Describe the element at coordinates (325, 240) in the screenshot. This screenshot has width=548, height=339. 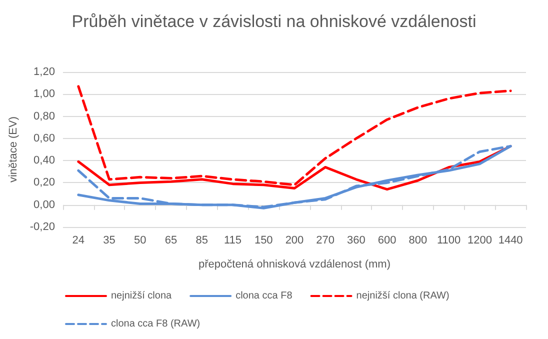
I see `x-tick-label: 270` at that location.